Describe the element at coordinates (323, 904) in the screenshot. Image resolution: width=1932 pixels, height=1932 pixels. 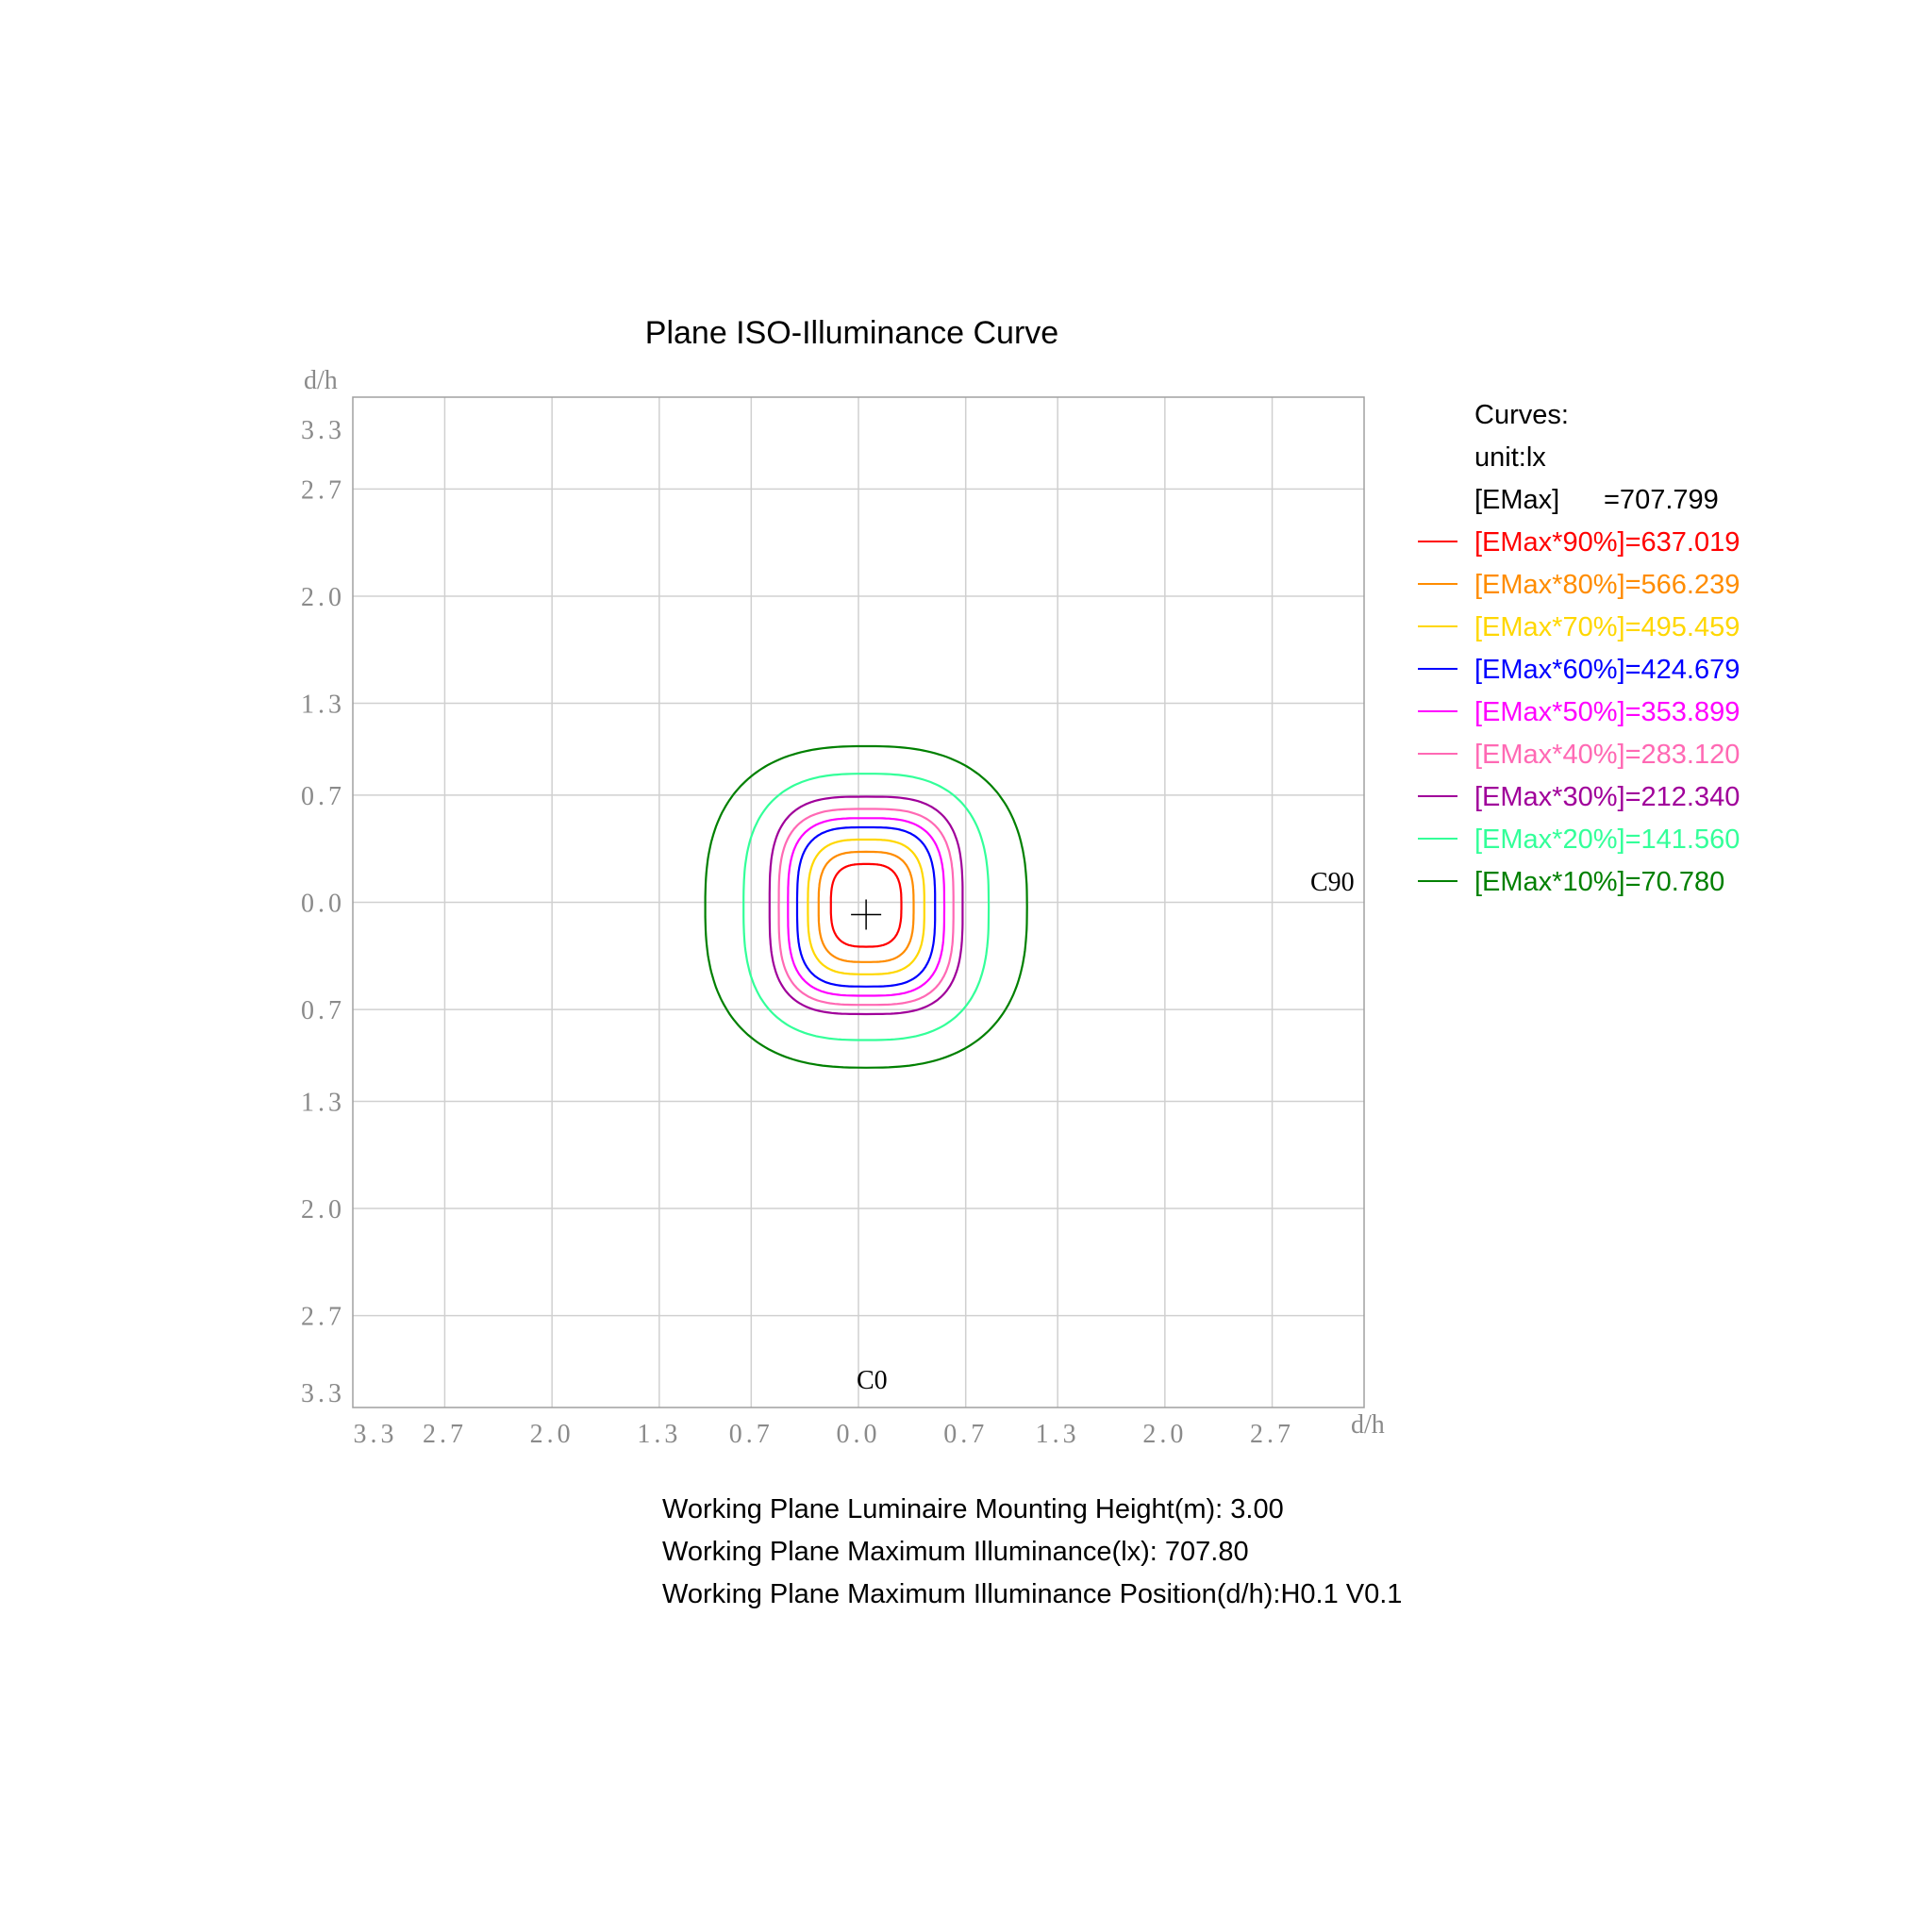
I see `y-tick-label-5: 0.0` at that location.